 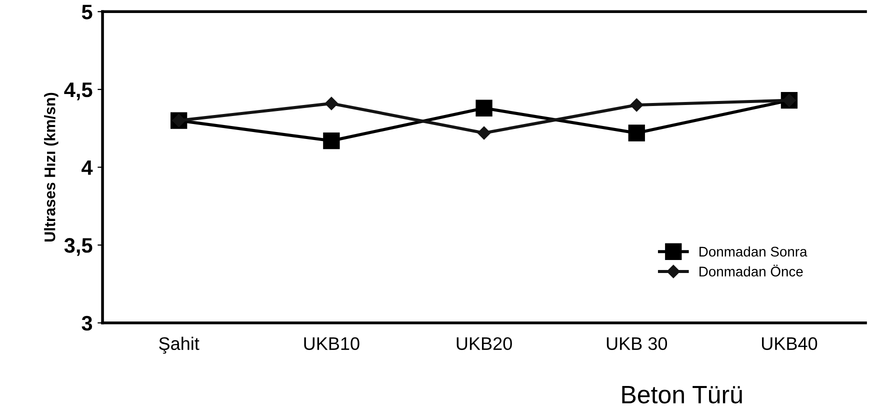 I want to click on x-tick-label: UKB40, so click(x=790, y=343).